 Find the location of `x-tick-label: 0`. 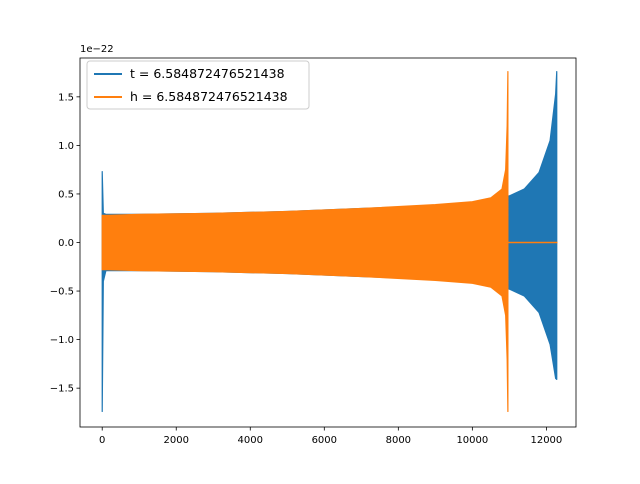

x-tick-label: 0 is located at coordinates (102, 440).